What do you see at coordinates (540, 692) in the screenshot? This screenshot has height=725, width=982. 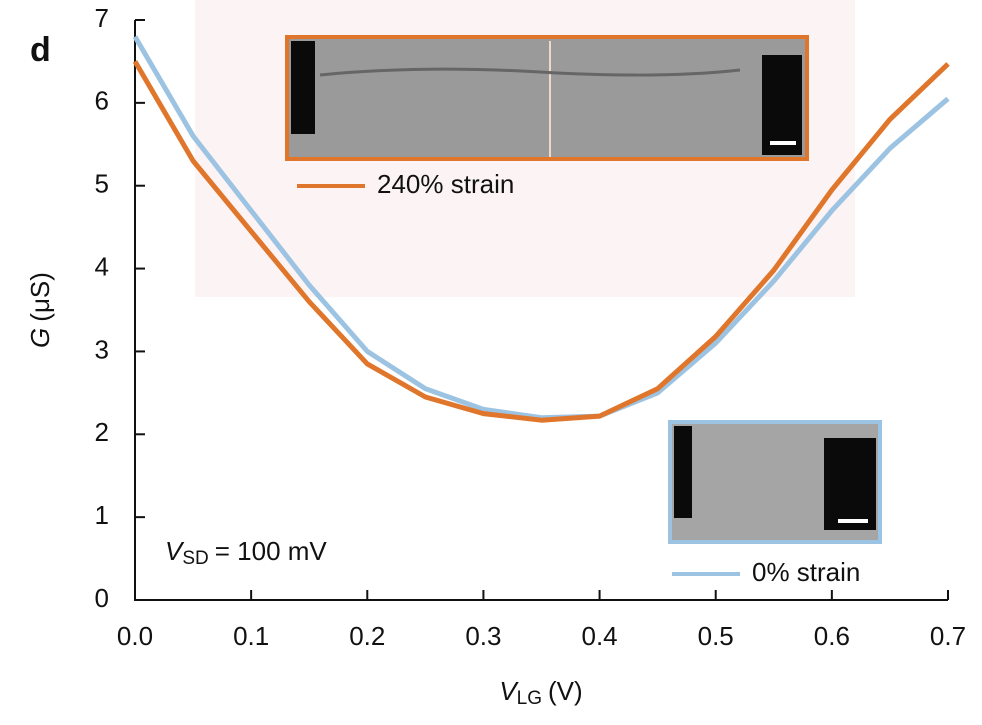 I see `x-axis-label: VLG (V)` at bounding box center [540, 692].